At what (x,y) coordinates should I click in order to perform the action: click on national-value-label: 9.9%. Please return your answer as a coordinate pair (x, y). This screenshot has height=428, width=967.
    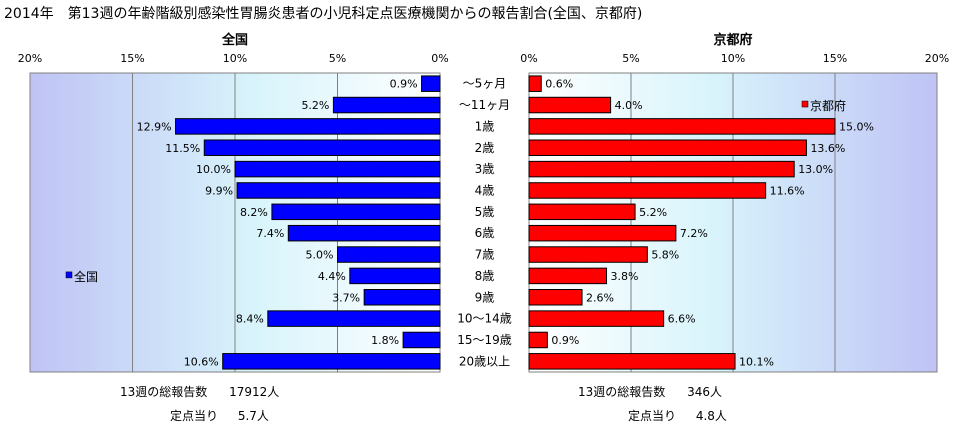
    Looking at the image, I should click on (219, 190).